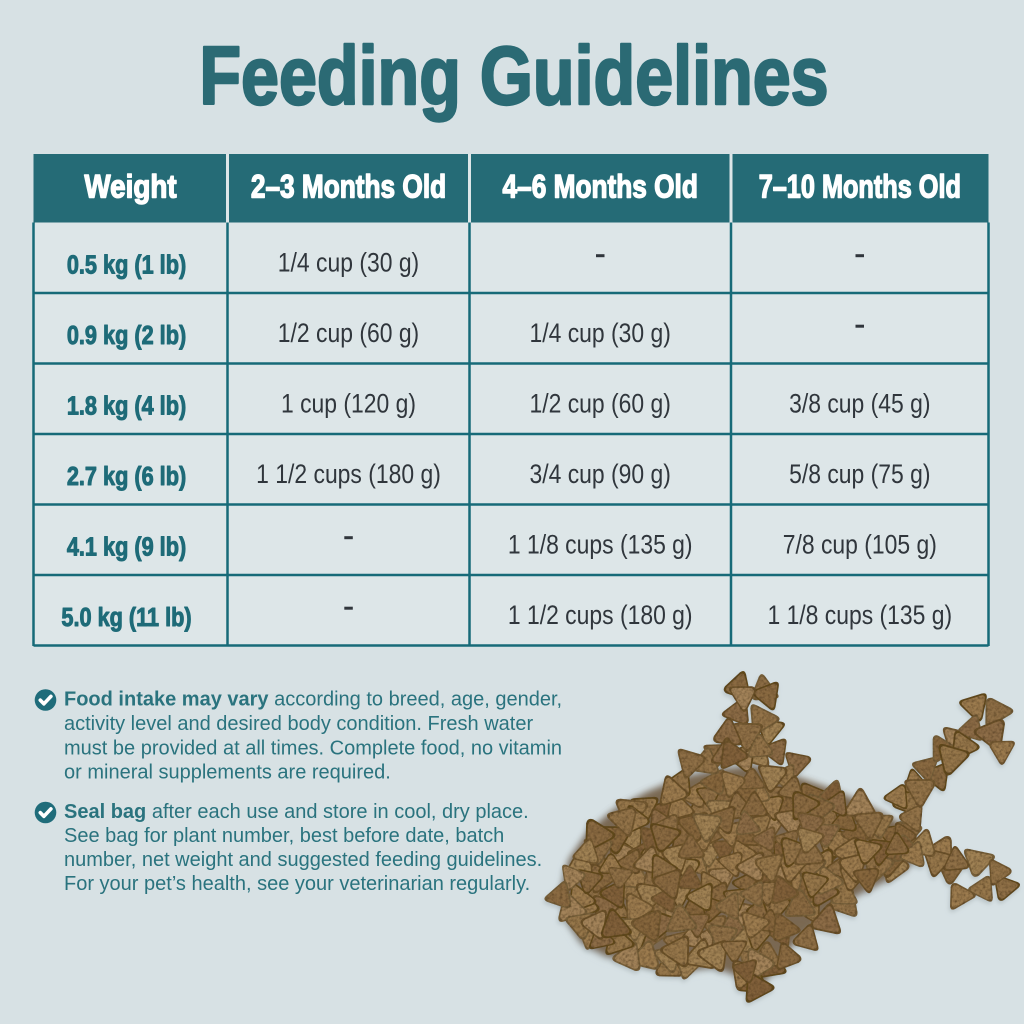 The image size is (1024, 1024). Describe the element at coordinates (859, 475) in the screenshot. I see `svg-text: 5/8 cup (75 g)` at that location.